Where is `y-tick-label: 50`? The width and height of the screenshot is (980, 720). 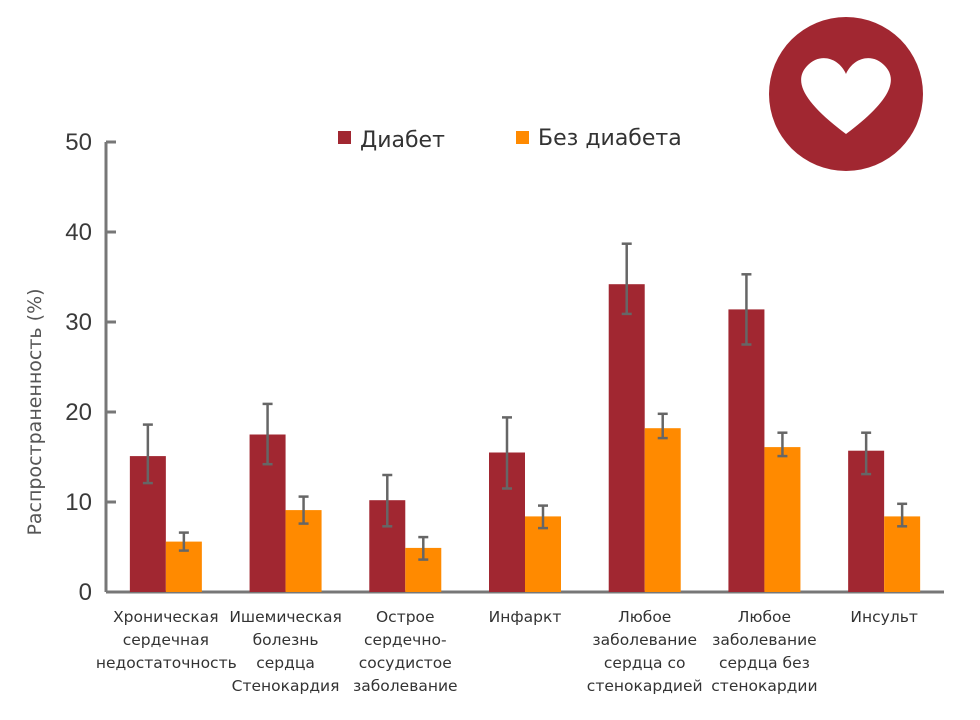
y-tick-label: 50 is located at coordinates (78, 142).